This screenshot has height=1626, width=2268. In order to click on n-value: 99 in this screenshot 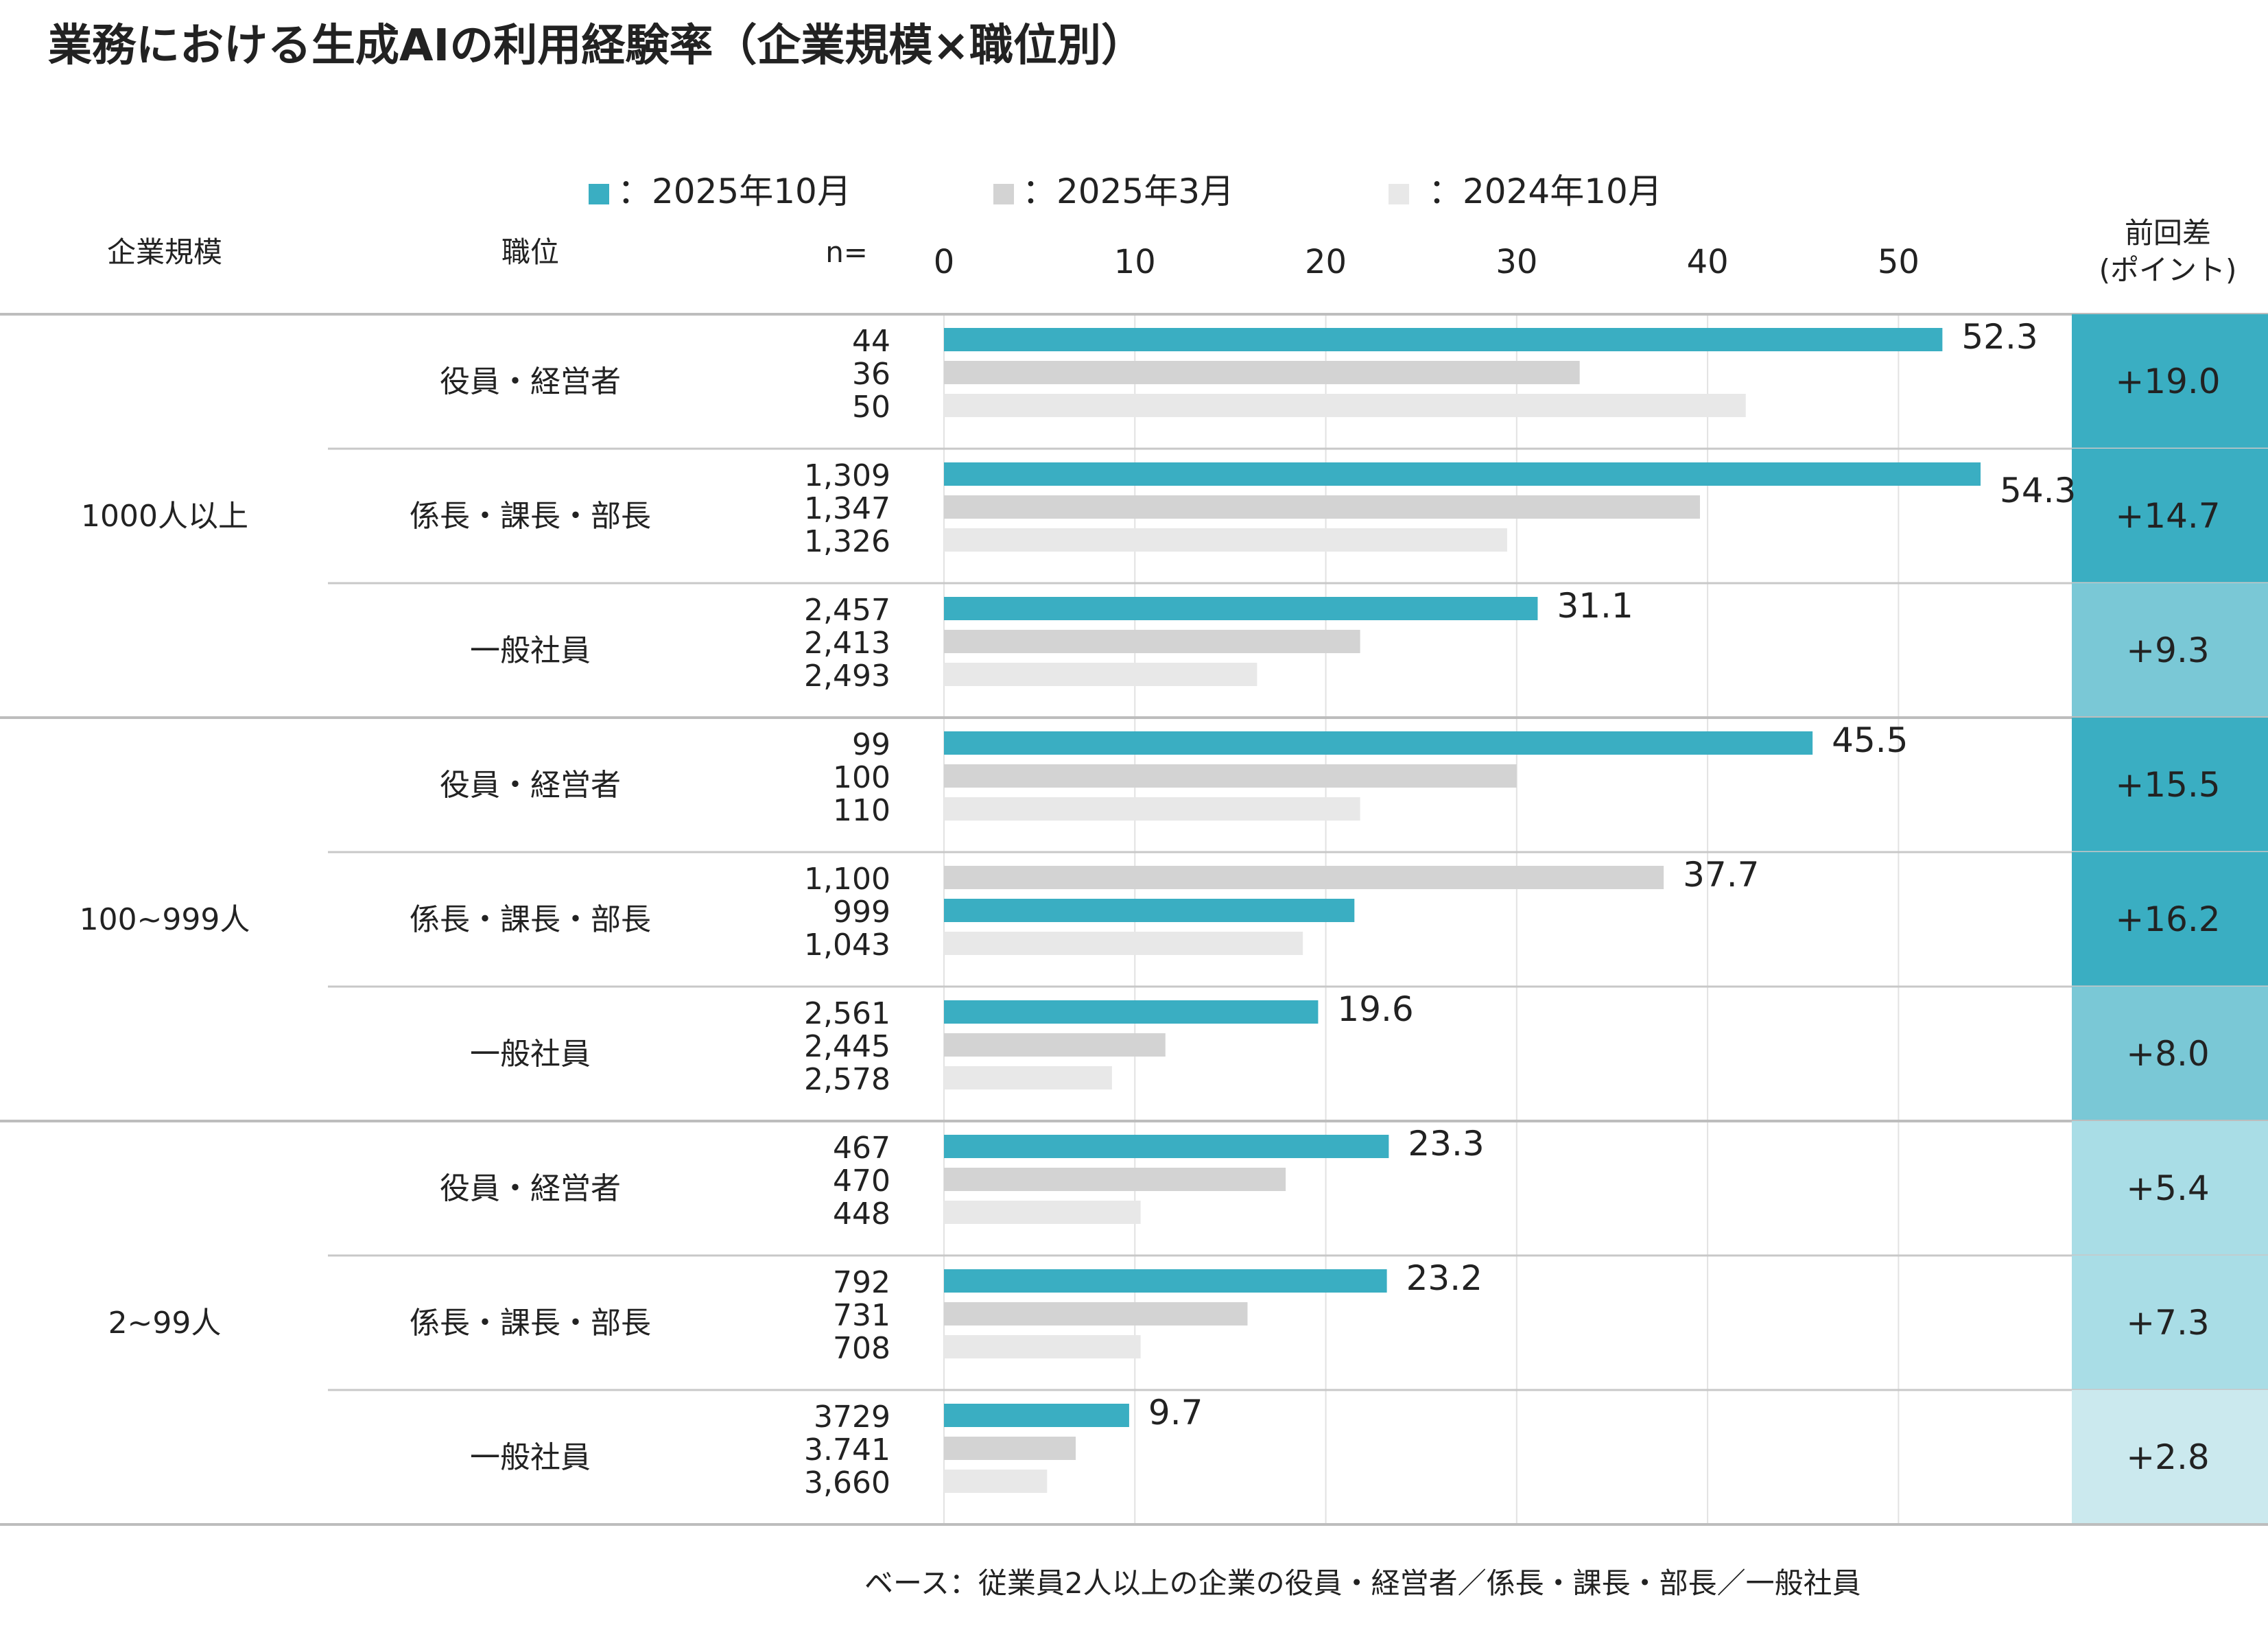, I will do `click(871, 744)`.